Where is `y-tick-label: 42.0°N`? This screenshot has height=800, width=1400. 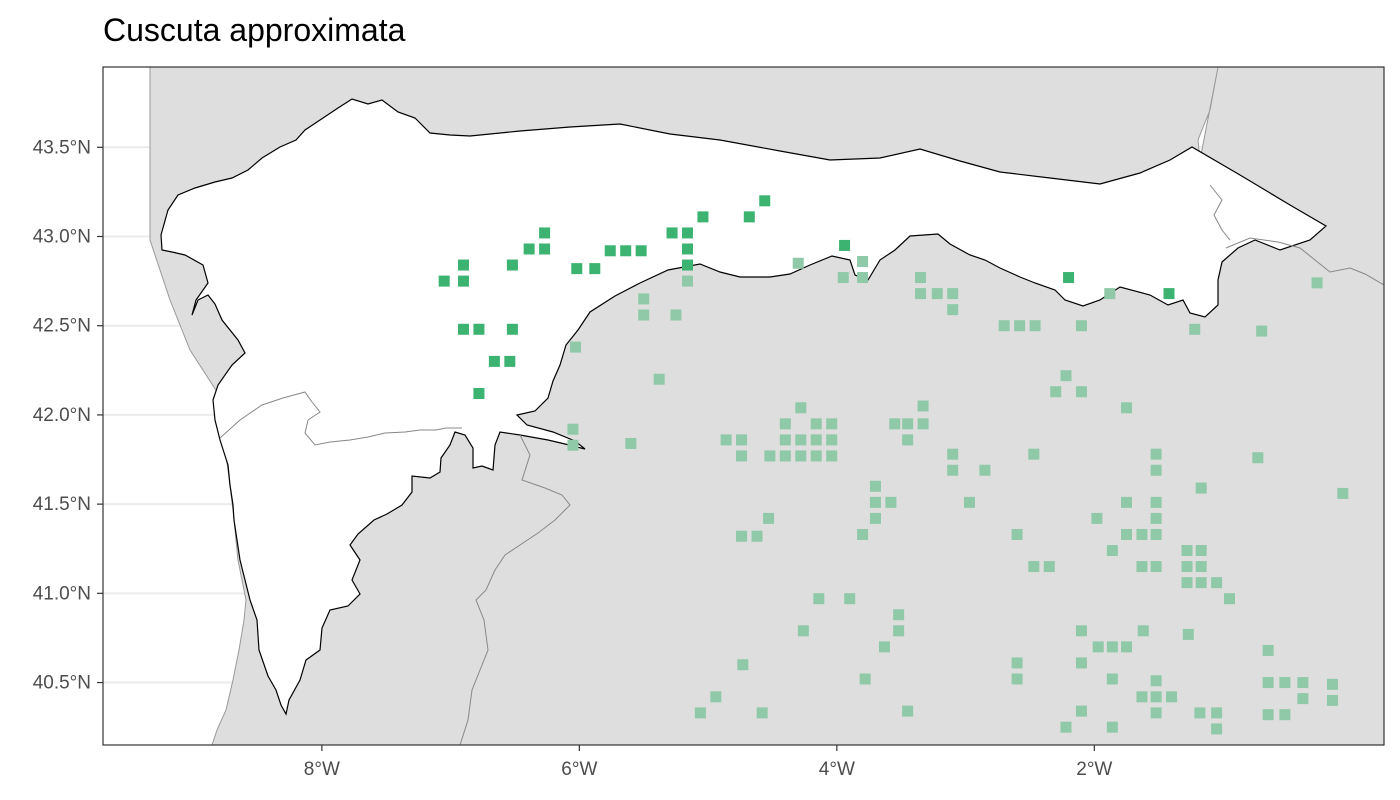
y-tick-label: 42.0°N is located at coordinates (62, 415).